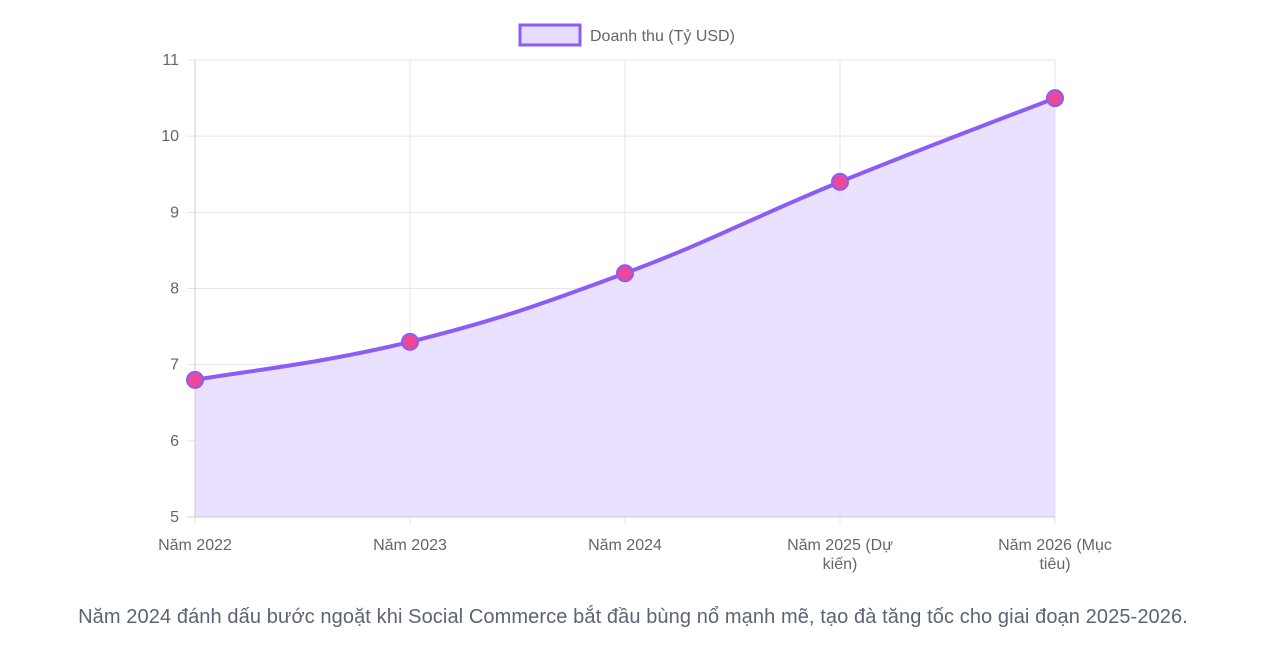 The image size is (1266, 662). I want to click on x-tick-label-line: Năm 2024, so click(625, 545).